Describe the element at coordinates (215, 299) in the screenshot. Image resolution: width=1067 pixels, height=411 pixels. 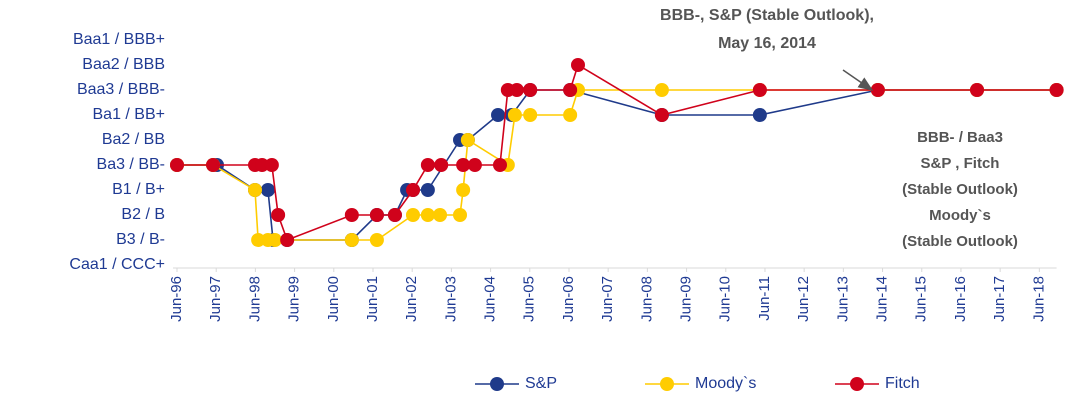
I see `x-tick-label: Jun-97` at that location.